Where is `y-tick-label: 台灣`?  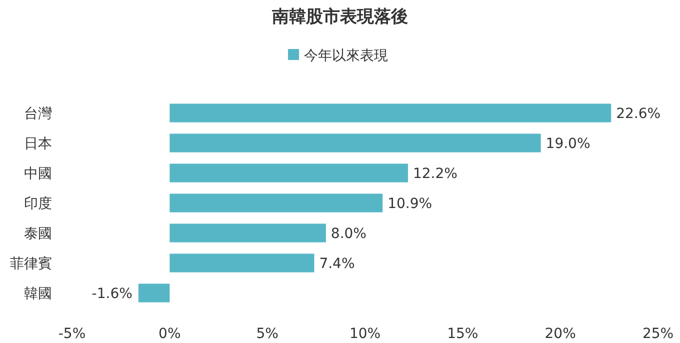 y-tick-label: 台灣 is located at coordinates (38, 114).